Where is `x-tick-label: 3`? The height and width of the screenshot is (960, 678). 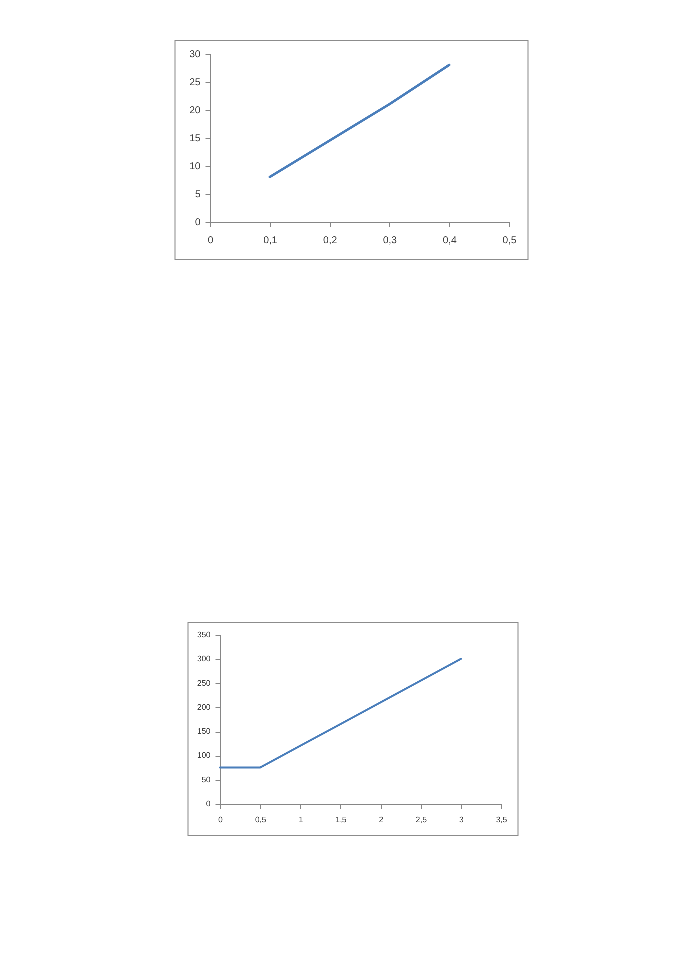 x-tick-label: 3 is located at coordinates (461, 820).